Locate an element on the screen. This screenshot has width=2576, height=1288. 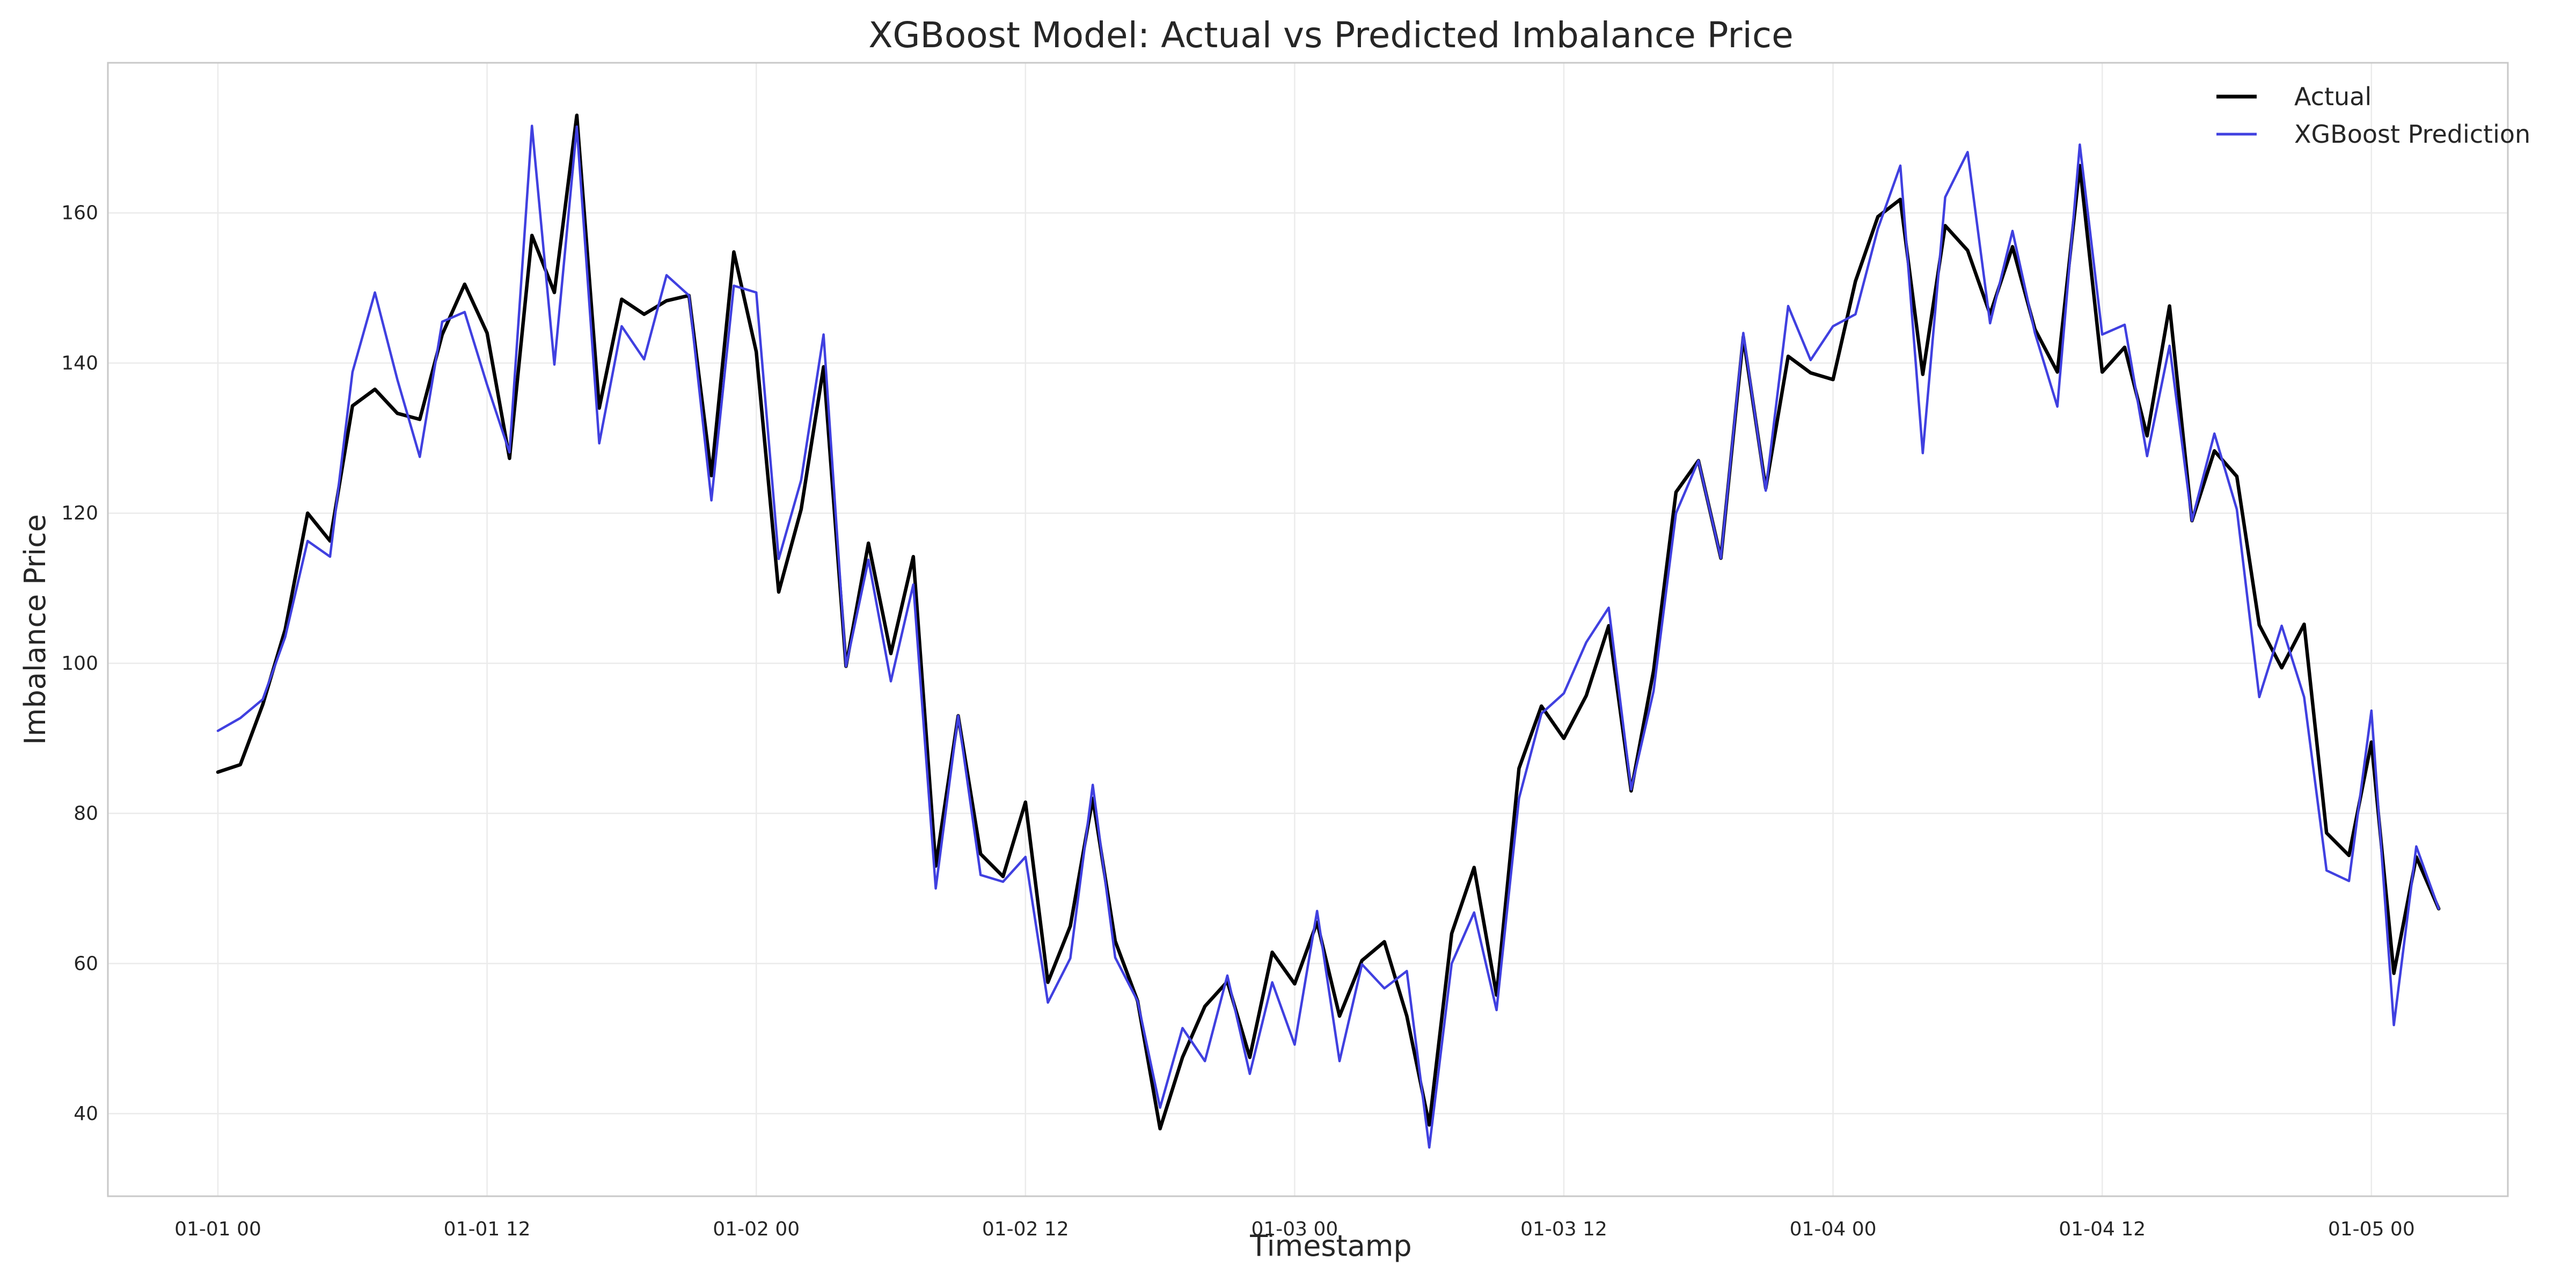
x-tick-label: 01-03 12 is located at coordinates (1563, 1229).